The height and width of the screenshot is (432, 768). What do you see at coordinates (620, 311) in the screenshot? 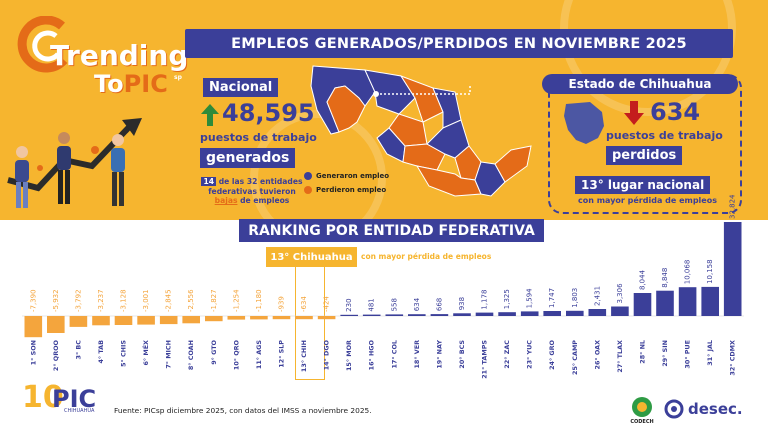
I see `bar-27° TLAX` at bounding box center [620, 311].